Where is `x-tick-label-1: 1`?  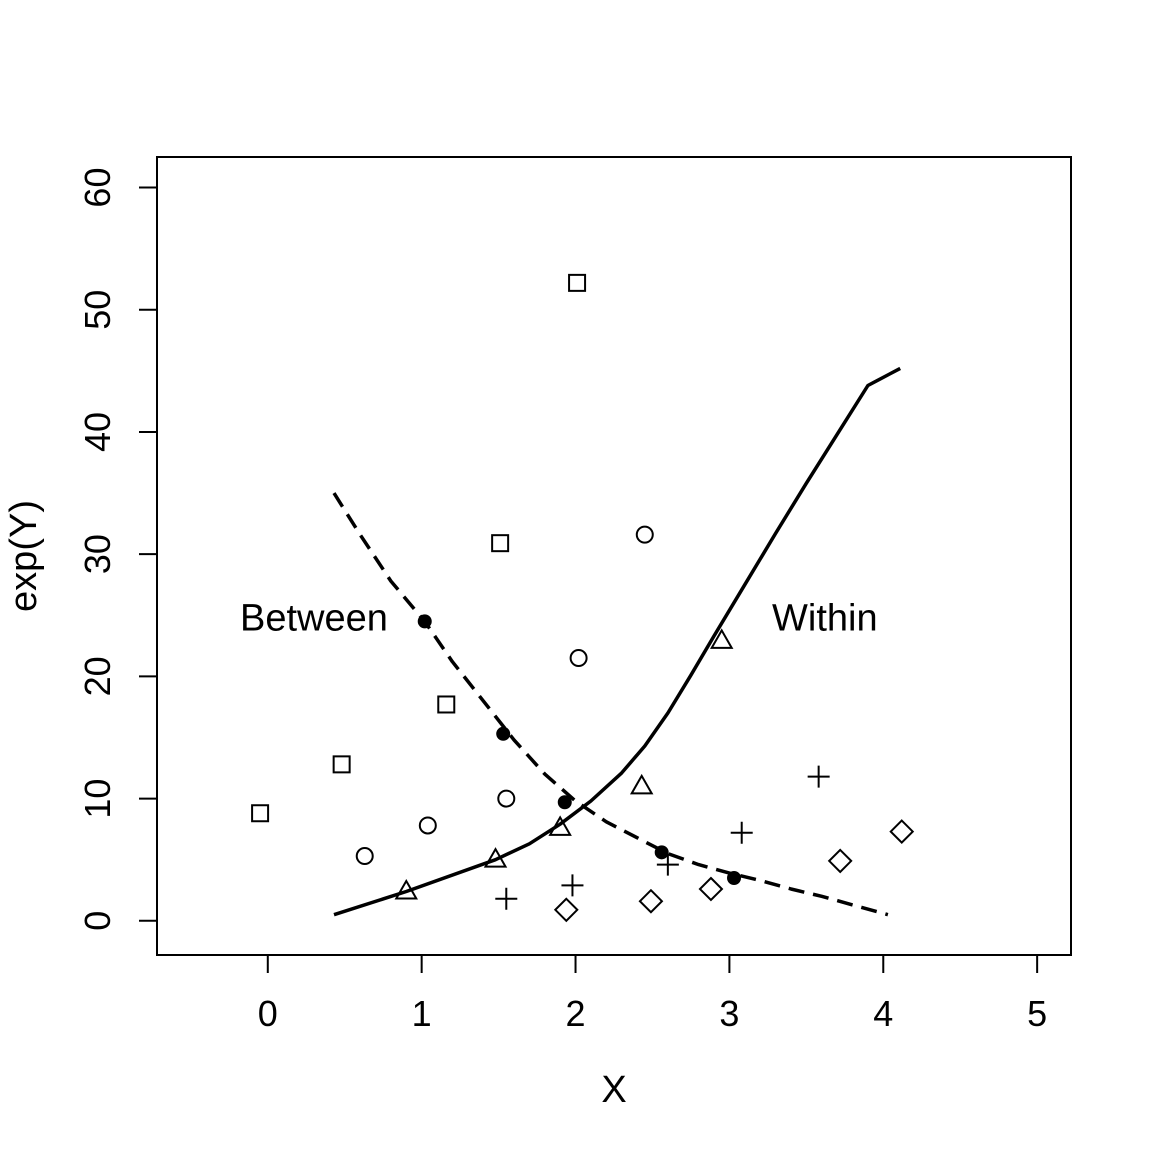 x-tick-label-1: 1 is located at coordinates (422, 1013).